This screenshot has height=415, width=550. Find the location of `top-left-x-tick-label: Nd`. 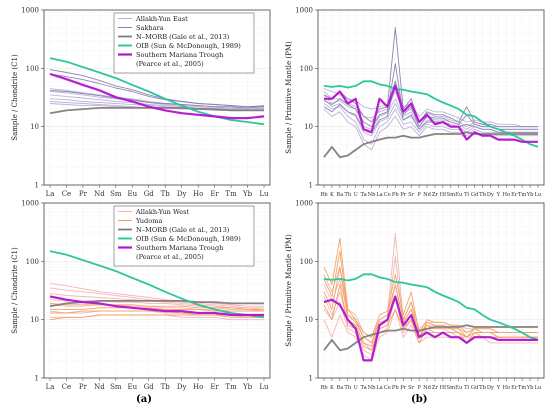

top-left-x-tick-label: Nd is located at coordinates (99, 194).